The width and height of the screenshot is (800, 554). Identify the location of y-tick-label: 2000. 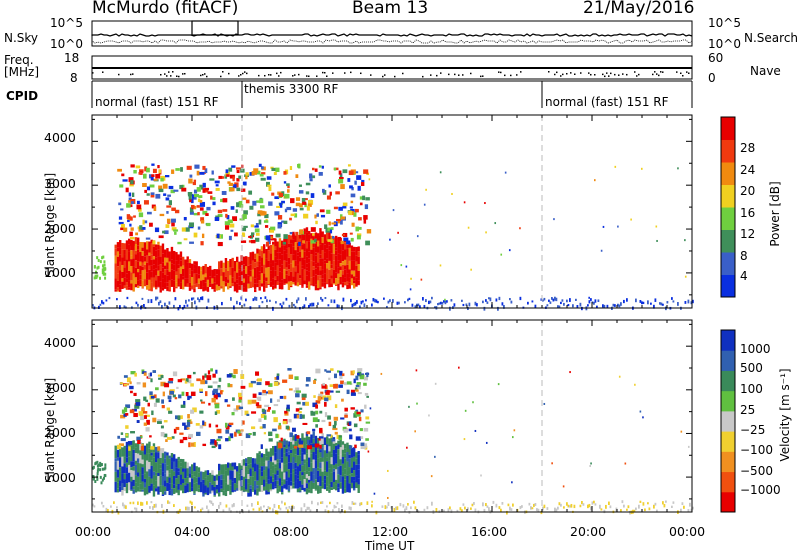
(60, 228).